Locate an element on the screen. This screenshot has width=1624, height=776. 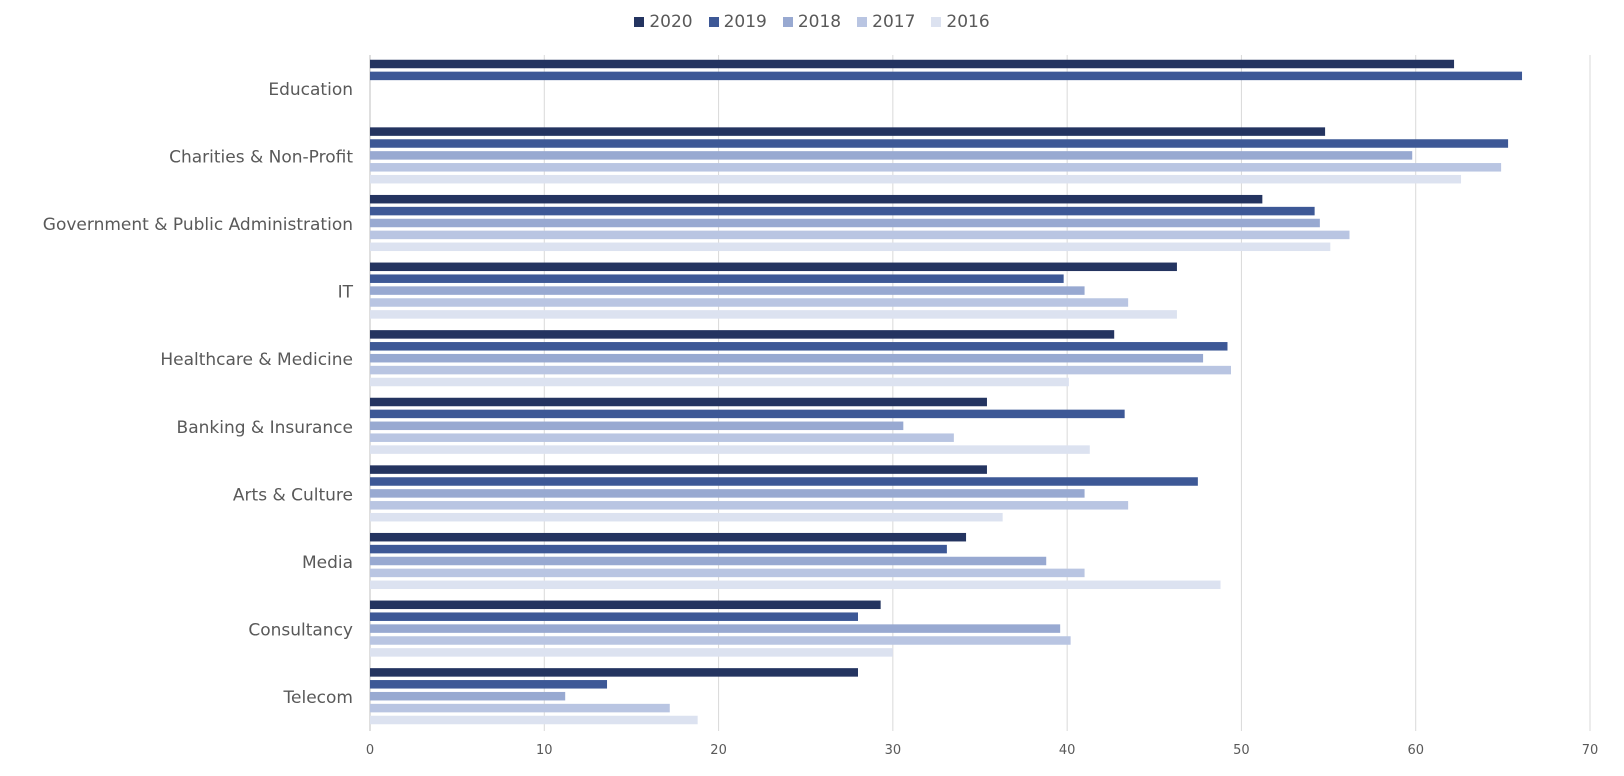
x-tick-label: 60 is located at coordinates (1415, 750).